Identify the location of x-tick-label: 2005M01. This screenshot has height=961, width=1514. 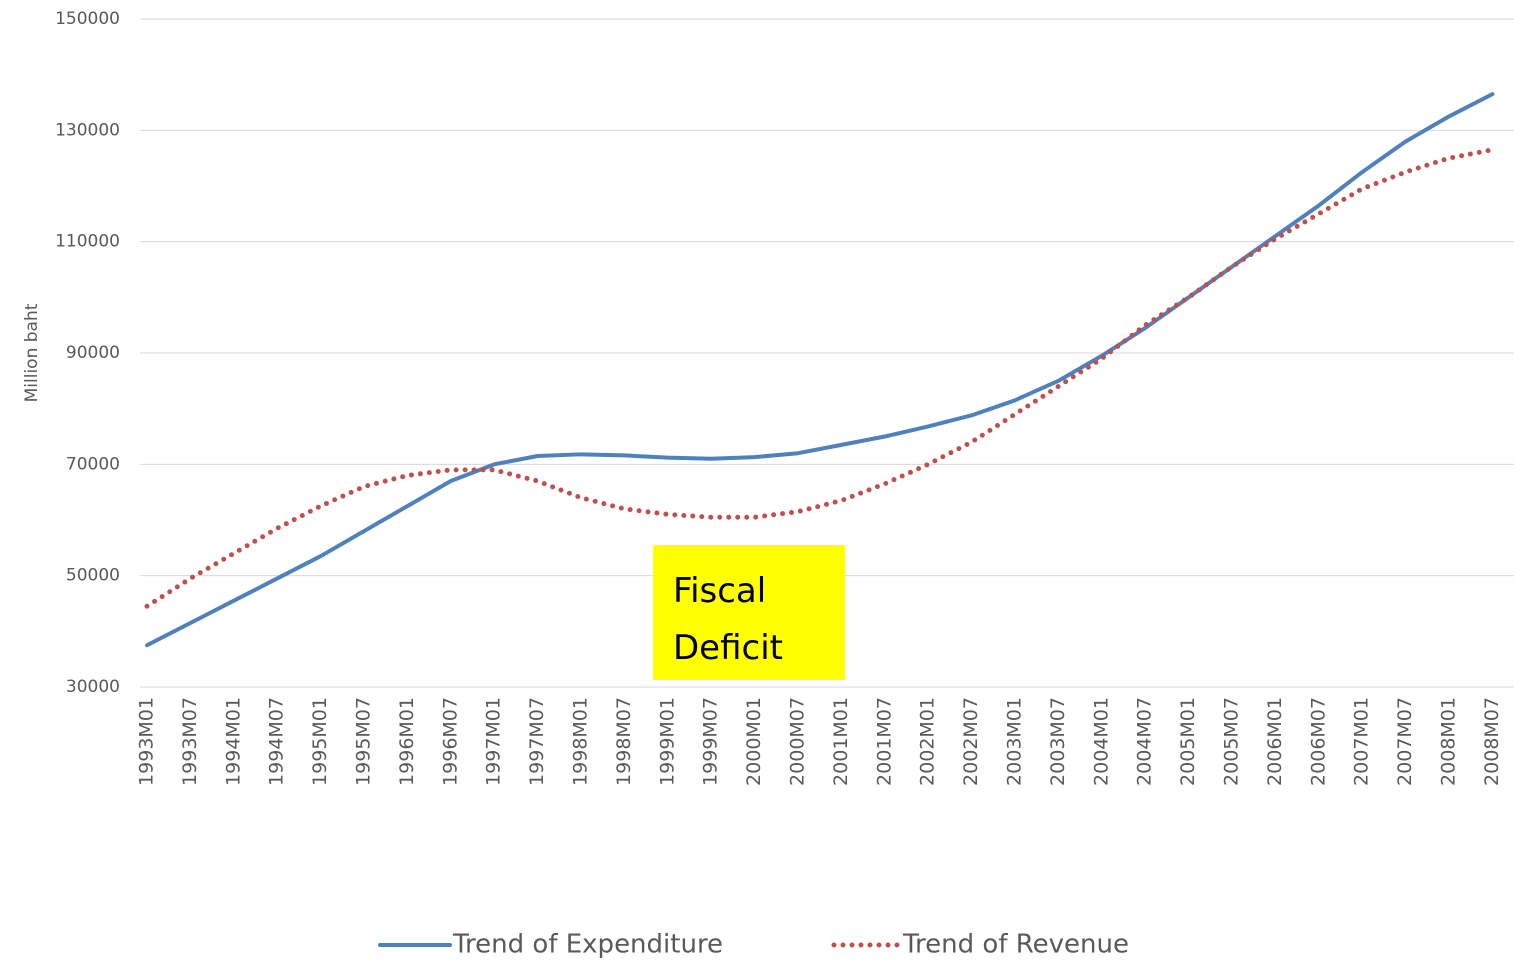
(1188, 741).